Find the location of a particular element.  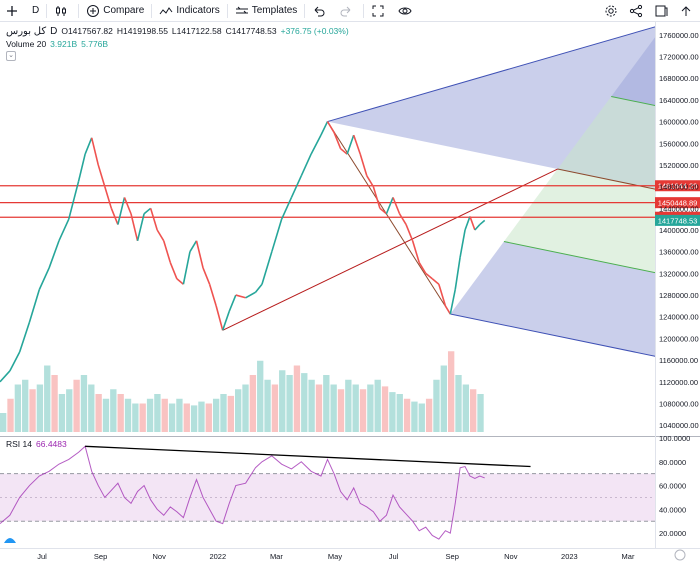

compare-button: Compare is located at coordinates (115, 11).